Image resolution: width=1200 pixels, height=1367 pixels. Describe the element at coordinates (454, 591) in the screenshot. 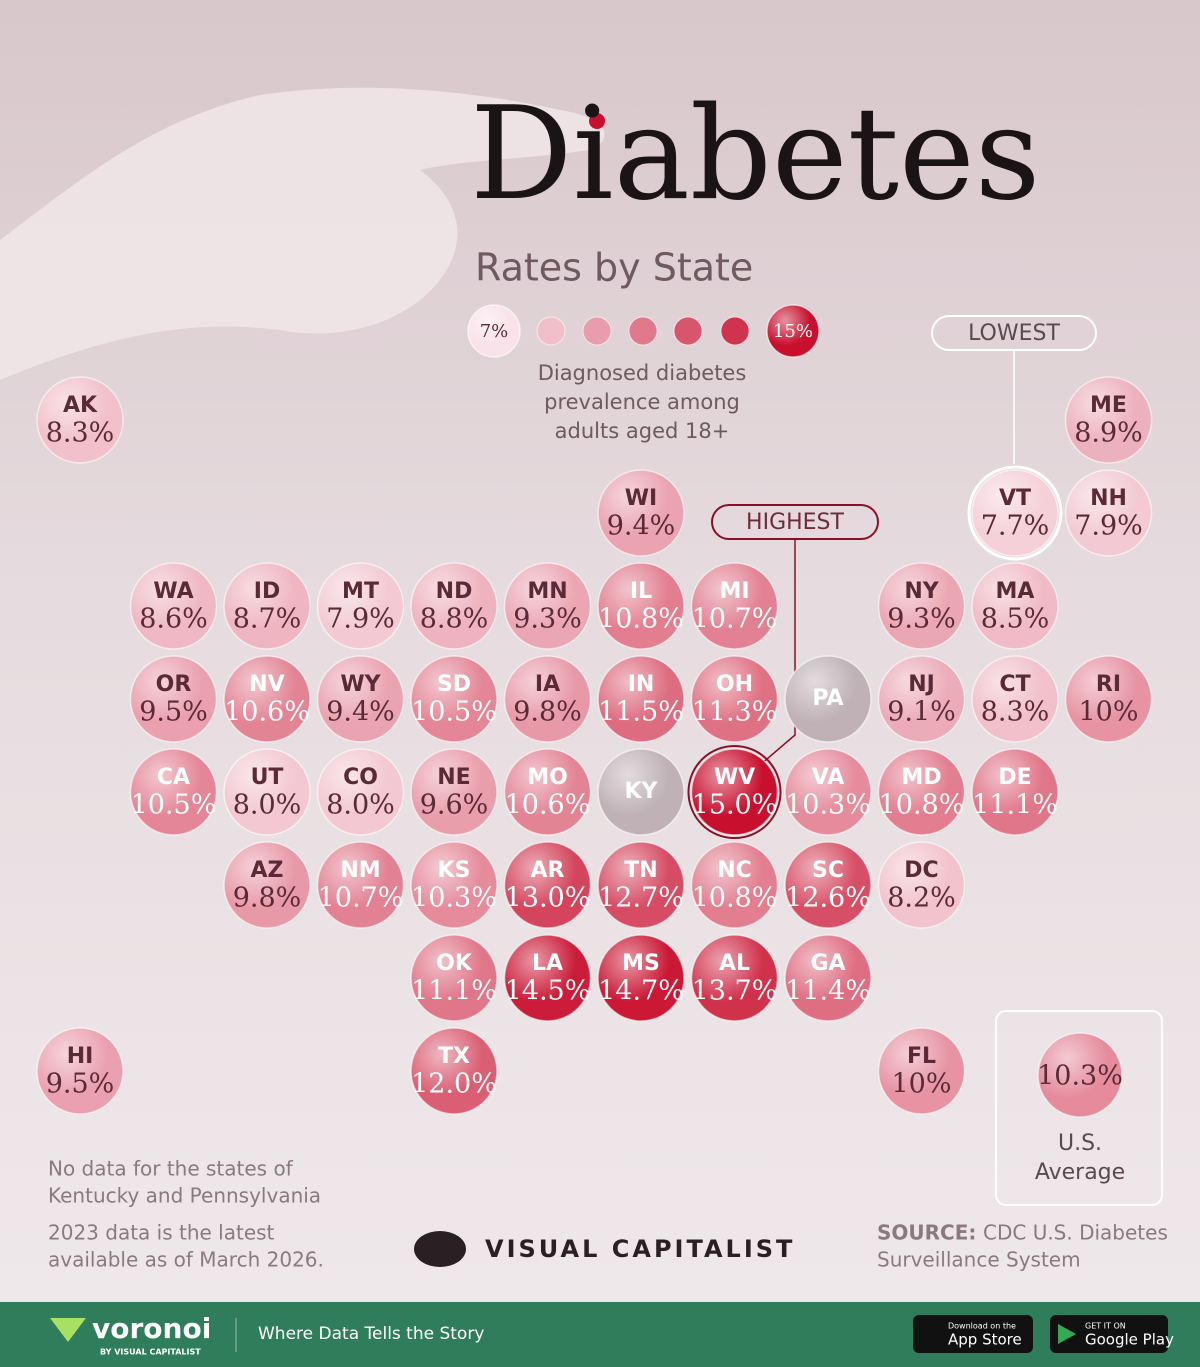

I see `state-code: ND` at that location.